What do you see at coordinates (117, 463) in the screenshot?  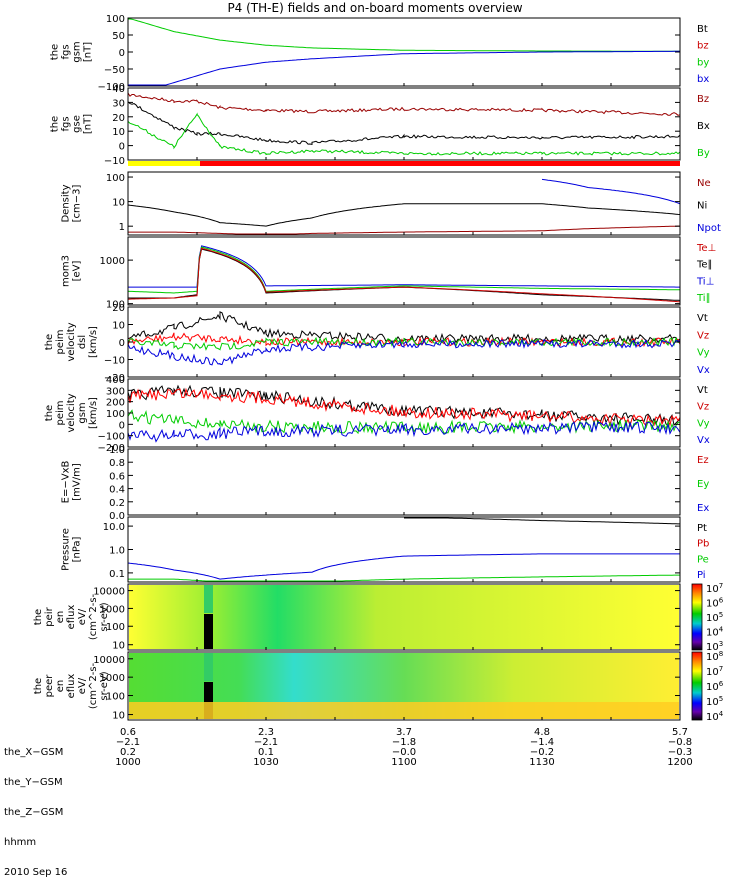 I see `y-tick-label-p7: 0.8` at bounding box center [117, 463].